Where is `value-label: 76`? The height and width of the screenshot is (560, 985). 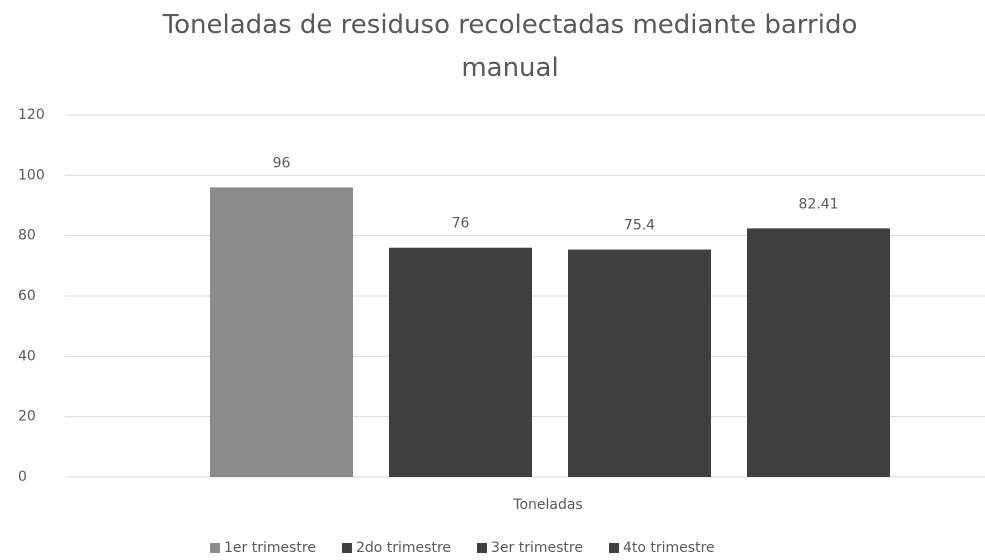 value-label: 76 is located at coordinates (461, 224).